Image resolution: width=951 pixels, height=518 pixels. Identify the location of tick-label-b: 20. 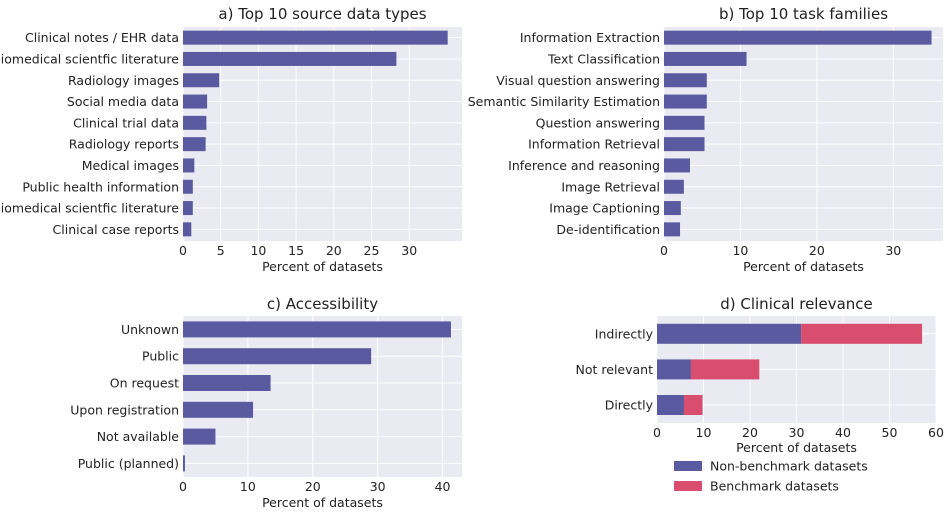
(817, 250).